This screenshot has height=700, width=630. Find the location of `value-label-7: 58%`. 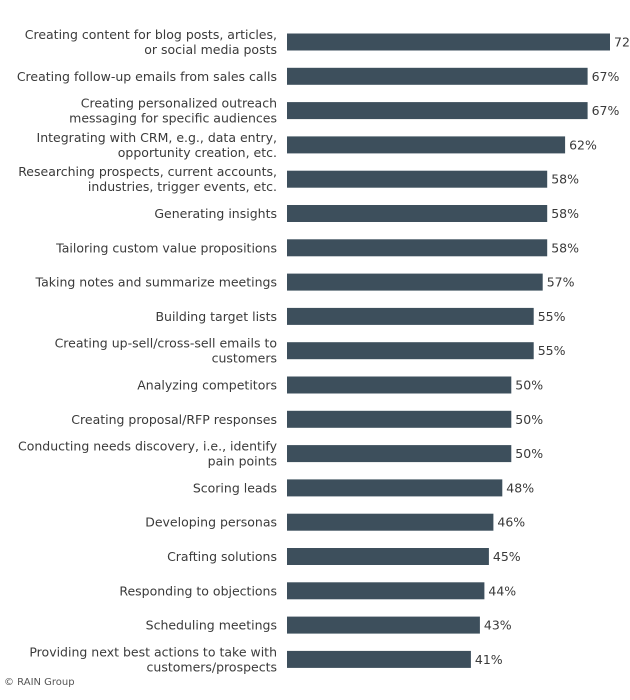

value-label-7: 58% is located at coordinates (565, 247).